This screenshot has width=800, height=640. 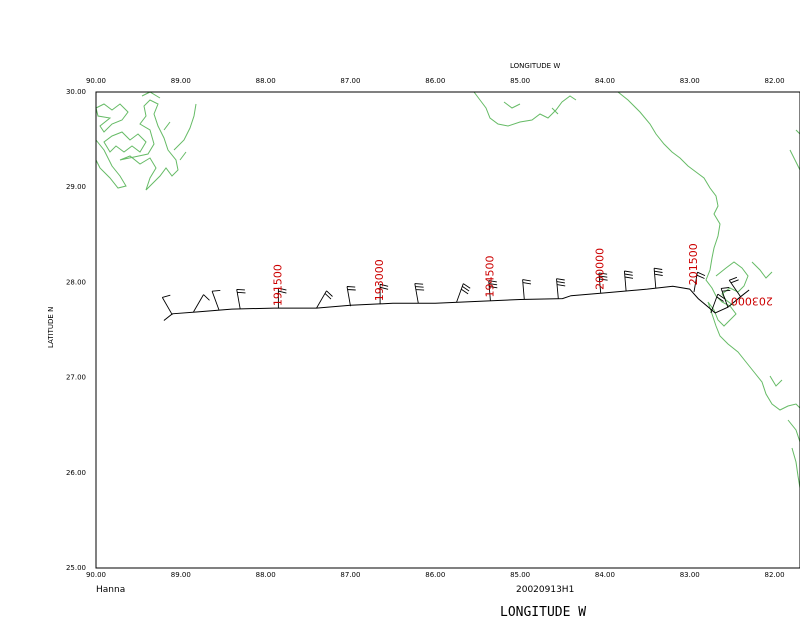 What do you see at coordinates (76, 568) in the screenshot?
I see `lat-tick-label: 25.00` at bounding box center [76, 568].